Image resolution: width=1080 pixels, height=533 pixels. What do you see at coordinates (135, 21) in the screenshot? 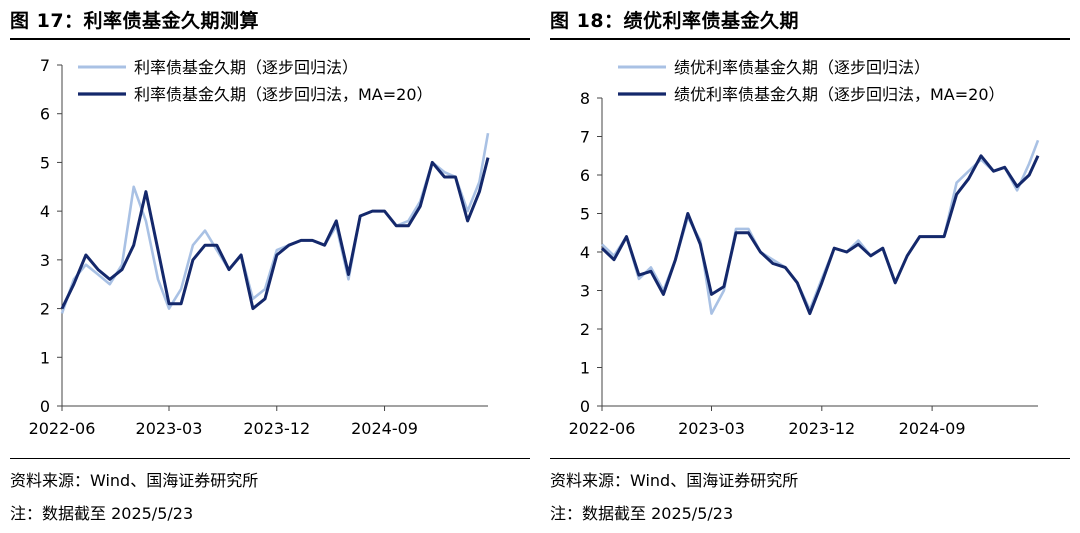
I see `figure-title: 图 17：利率债基金久期测算` at bounding box center [135, 21].